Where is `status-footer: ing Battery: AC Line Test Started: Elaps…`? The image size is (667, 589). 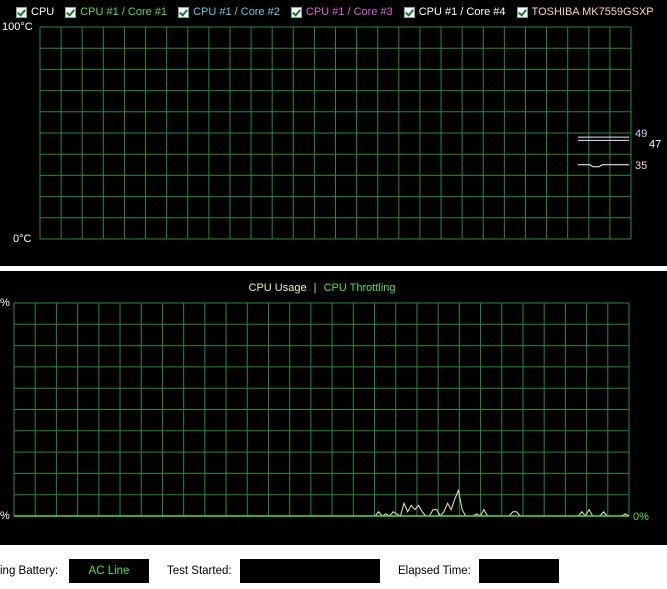
status-footer: ing Battery: AC Line Test Started: Elaps… is located at coordinates (333, 567).